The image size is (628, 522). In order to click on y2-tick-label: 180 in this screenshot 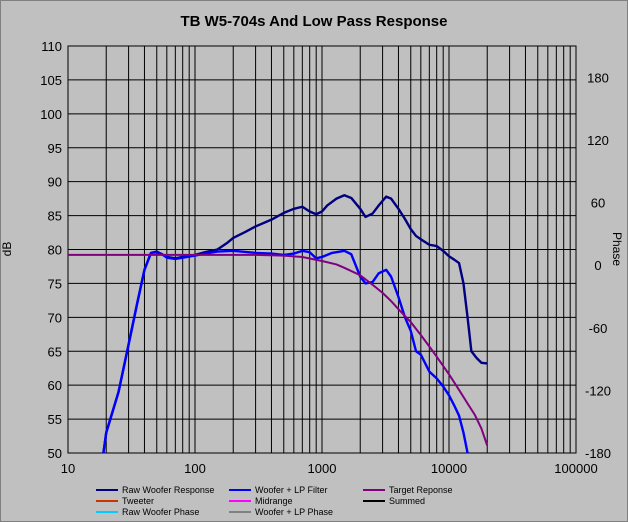, I will do `click(598, 77)`.